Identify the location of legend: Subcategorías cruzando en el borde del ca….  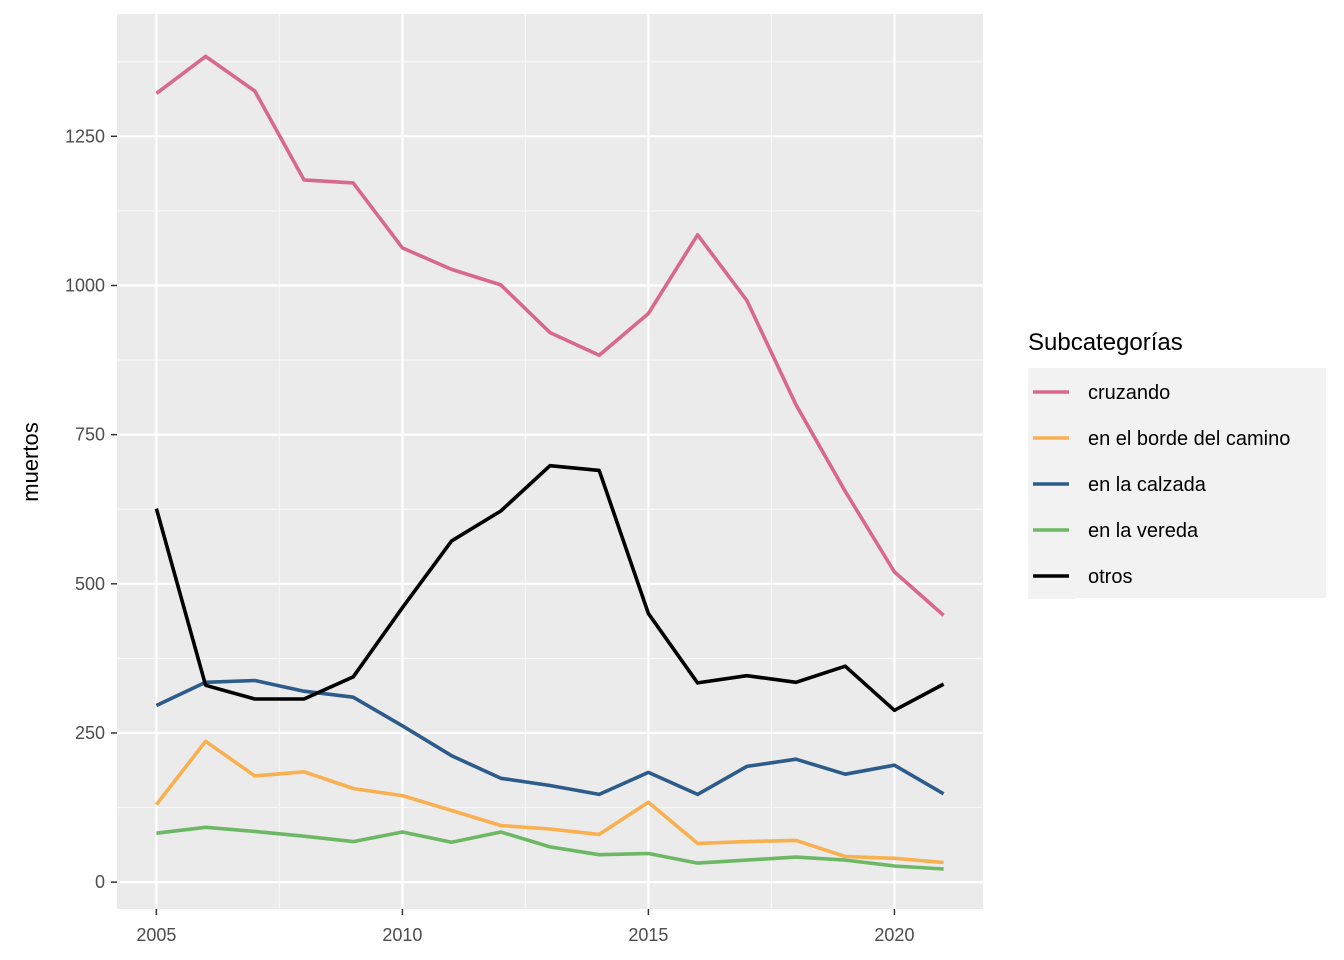
(1177, 464).